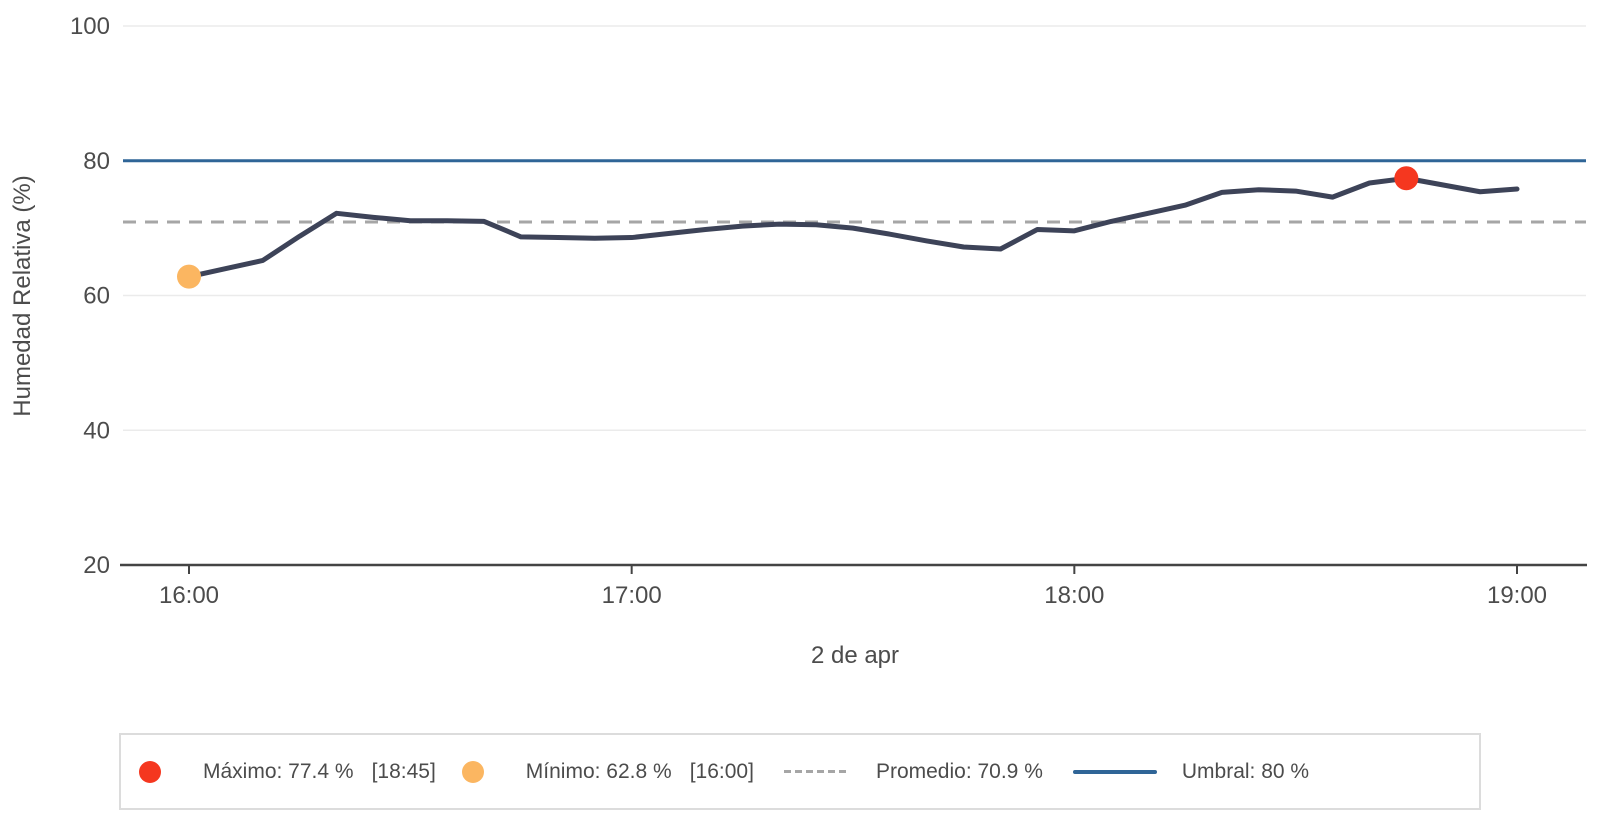  What do you see at coordinates (96, 565) in the screenshot?
I see `y-tick-label: 20` at bounding box center [96, 565].